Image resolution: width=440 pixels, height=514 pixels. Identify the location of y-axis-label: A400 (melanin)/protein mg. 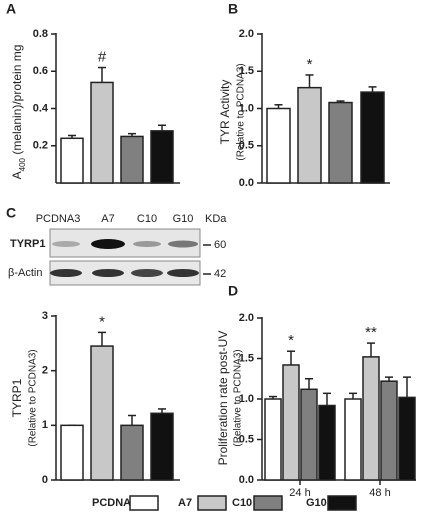
(18, 112).